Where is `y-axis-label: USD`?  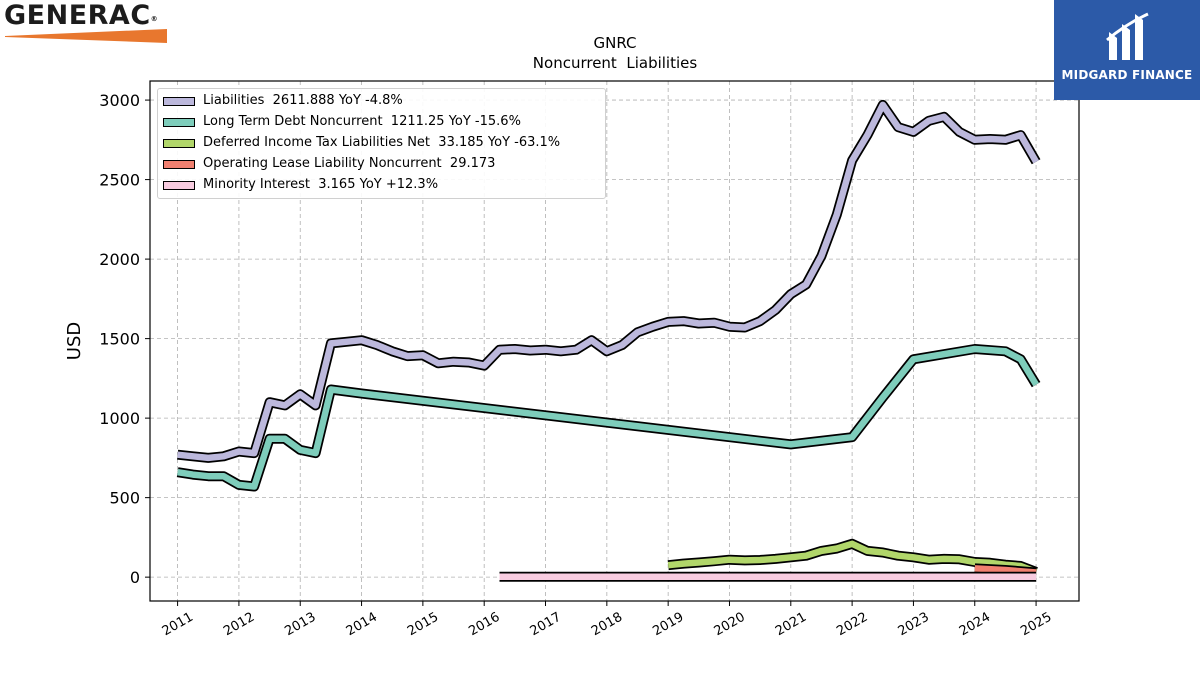 y-axis-label: USD is located at coordinates (74, 341).